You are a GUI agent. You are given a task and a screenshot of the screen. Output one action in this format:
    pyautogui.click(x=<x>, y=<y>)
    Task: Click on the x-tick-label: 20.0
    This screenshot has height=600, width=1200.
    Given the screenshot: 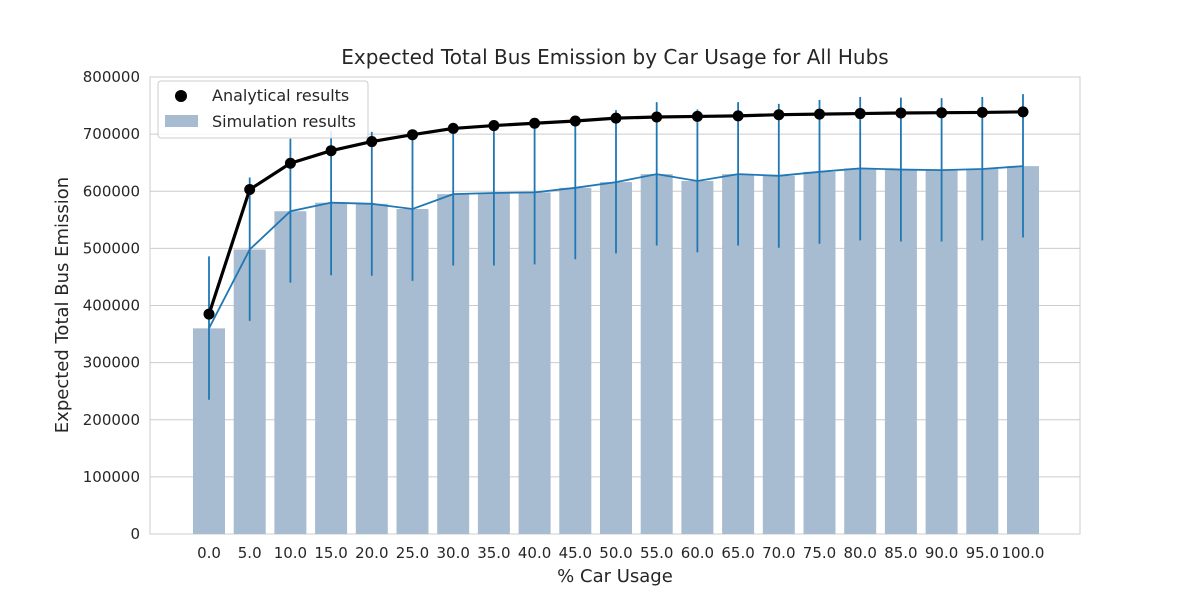 What is the action you would take?
    pyautogui.click(x=371, y=553)
    